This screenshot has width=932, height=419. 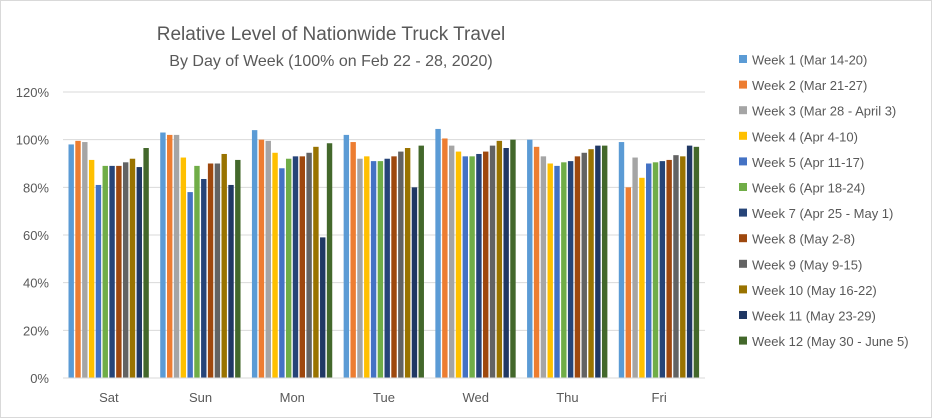 I want to click on bar-week-11-thu, so click(x=598, y=261).